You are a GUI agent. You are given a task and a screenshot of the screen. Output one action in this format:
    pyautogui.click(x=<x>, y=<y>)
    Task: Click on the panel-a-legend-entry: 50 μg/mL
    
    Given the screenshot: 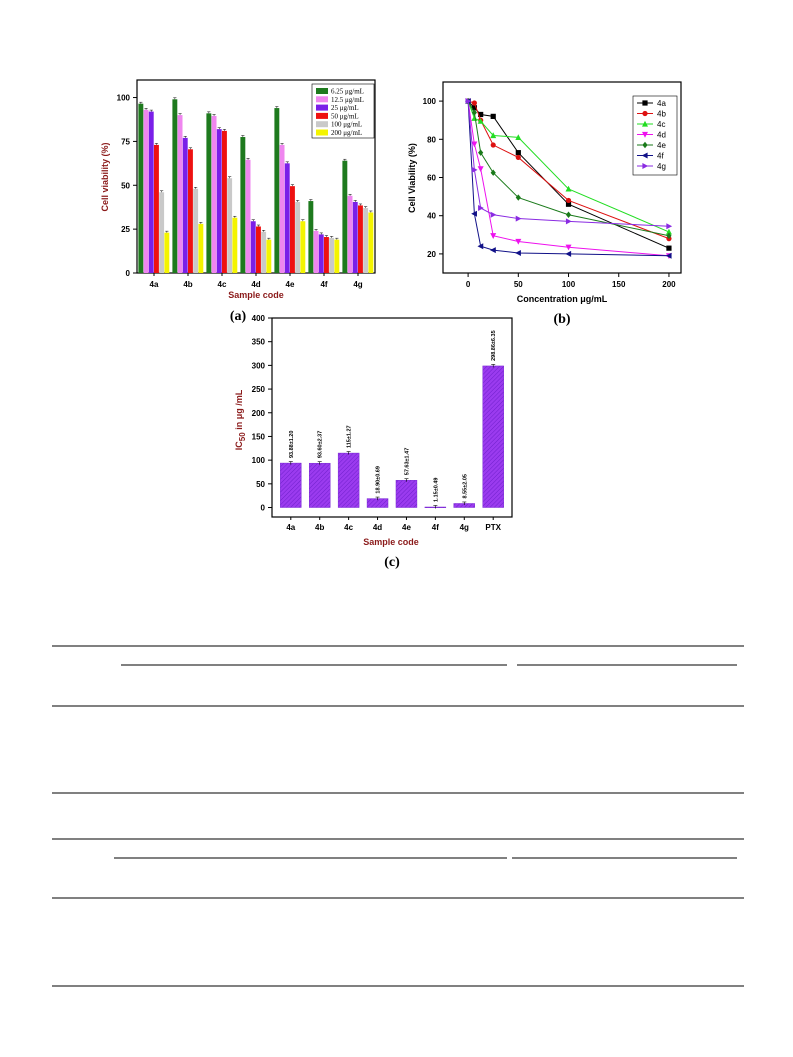 What is the action you would take?
    pyautogui.click(x=345, y=116)
    